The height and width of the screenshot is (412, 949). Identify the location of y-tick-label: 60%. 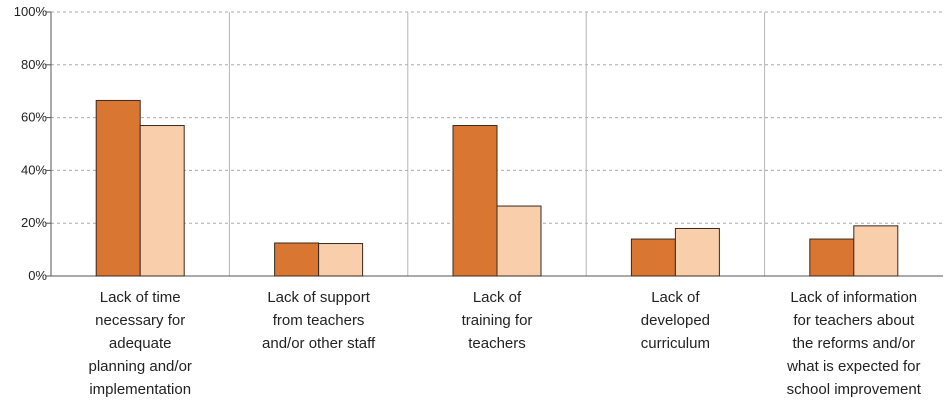
(34, 117).